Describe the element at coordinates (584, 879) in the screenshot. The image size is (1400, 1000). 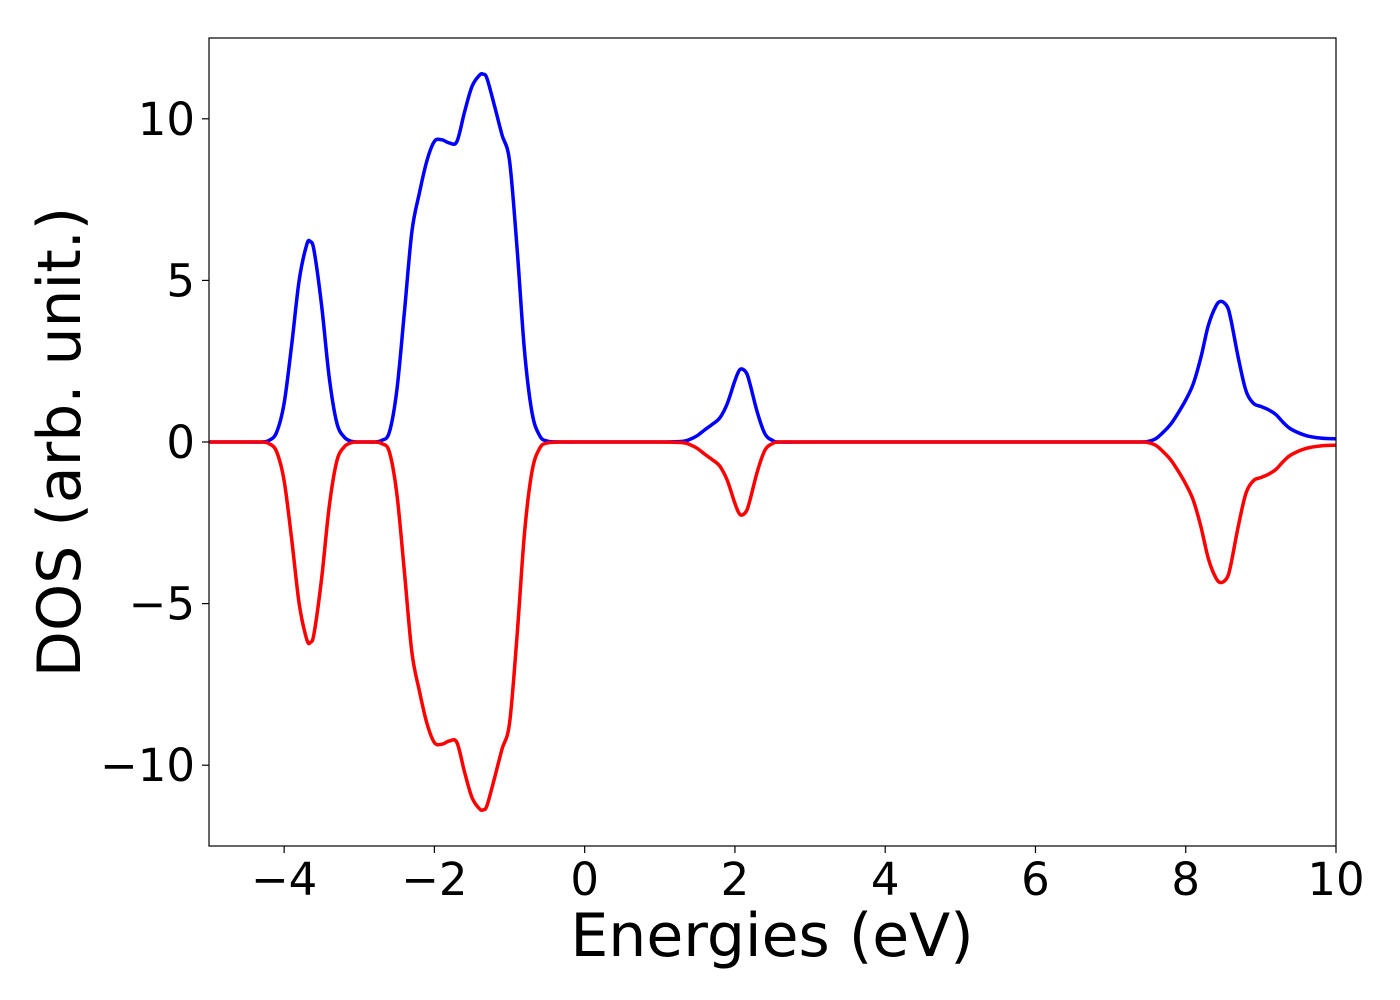
I see `x-tick-label: 0` at that location.